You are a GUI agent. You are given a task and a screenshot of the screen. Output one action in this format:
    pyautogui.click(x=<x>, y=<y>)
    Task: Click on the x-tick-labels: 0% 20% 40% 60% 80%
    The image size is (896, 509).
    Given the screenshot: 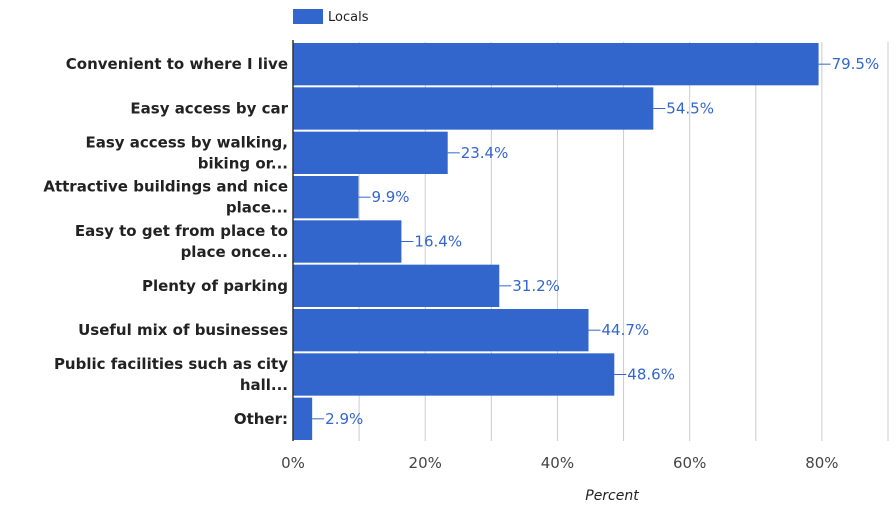 What is the action you would take?
    pyautogui.click(x=559, y=463)
    